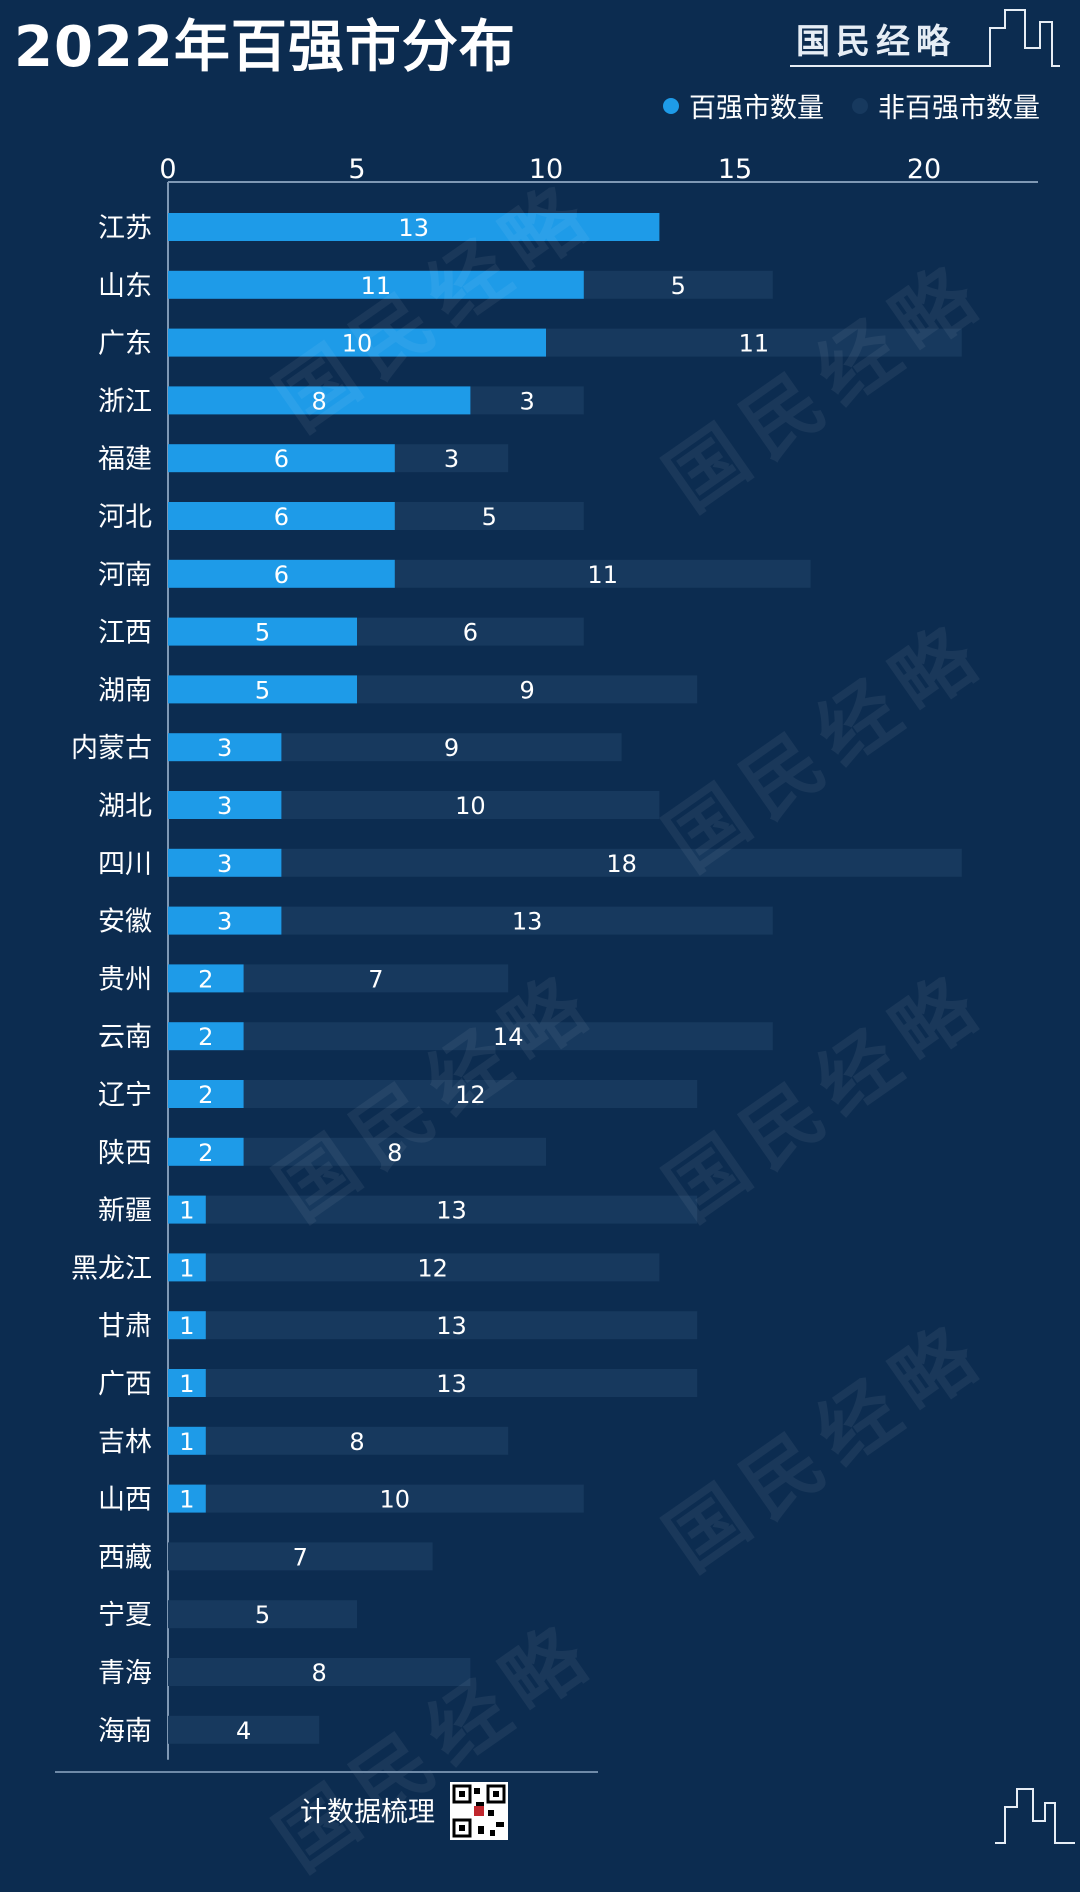 The height and width of the screenshot is (1892, 1080). What do you see at coordinates (125, 1326) in the screenshot?
I see `category-label: 甘肃` at bounding box center [125, 1326].